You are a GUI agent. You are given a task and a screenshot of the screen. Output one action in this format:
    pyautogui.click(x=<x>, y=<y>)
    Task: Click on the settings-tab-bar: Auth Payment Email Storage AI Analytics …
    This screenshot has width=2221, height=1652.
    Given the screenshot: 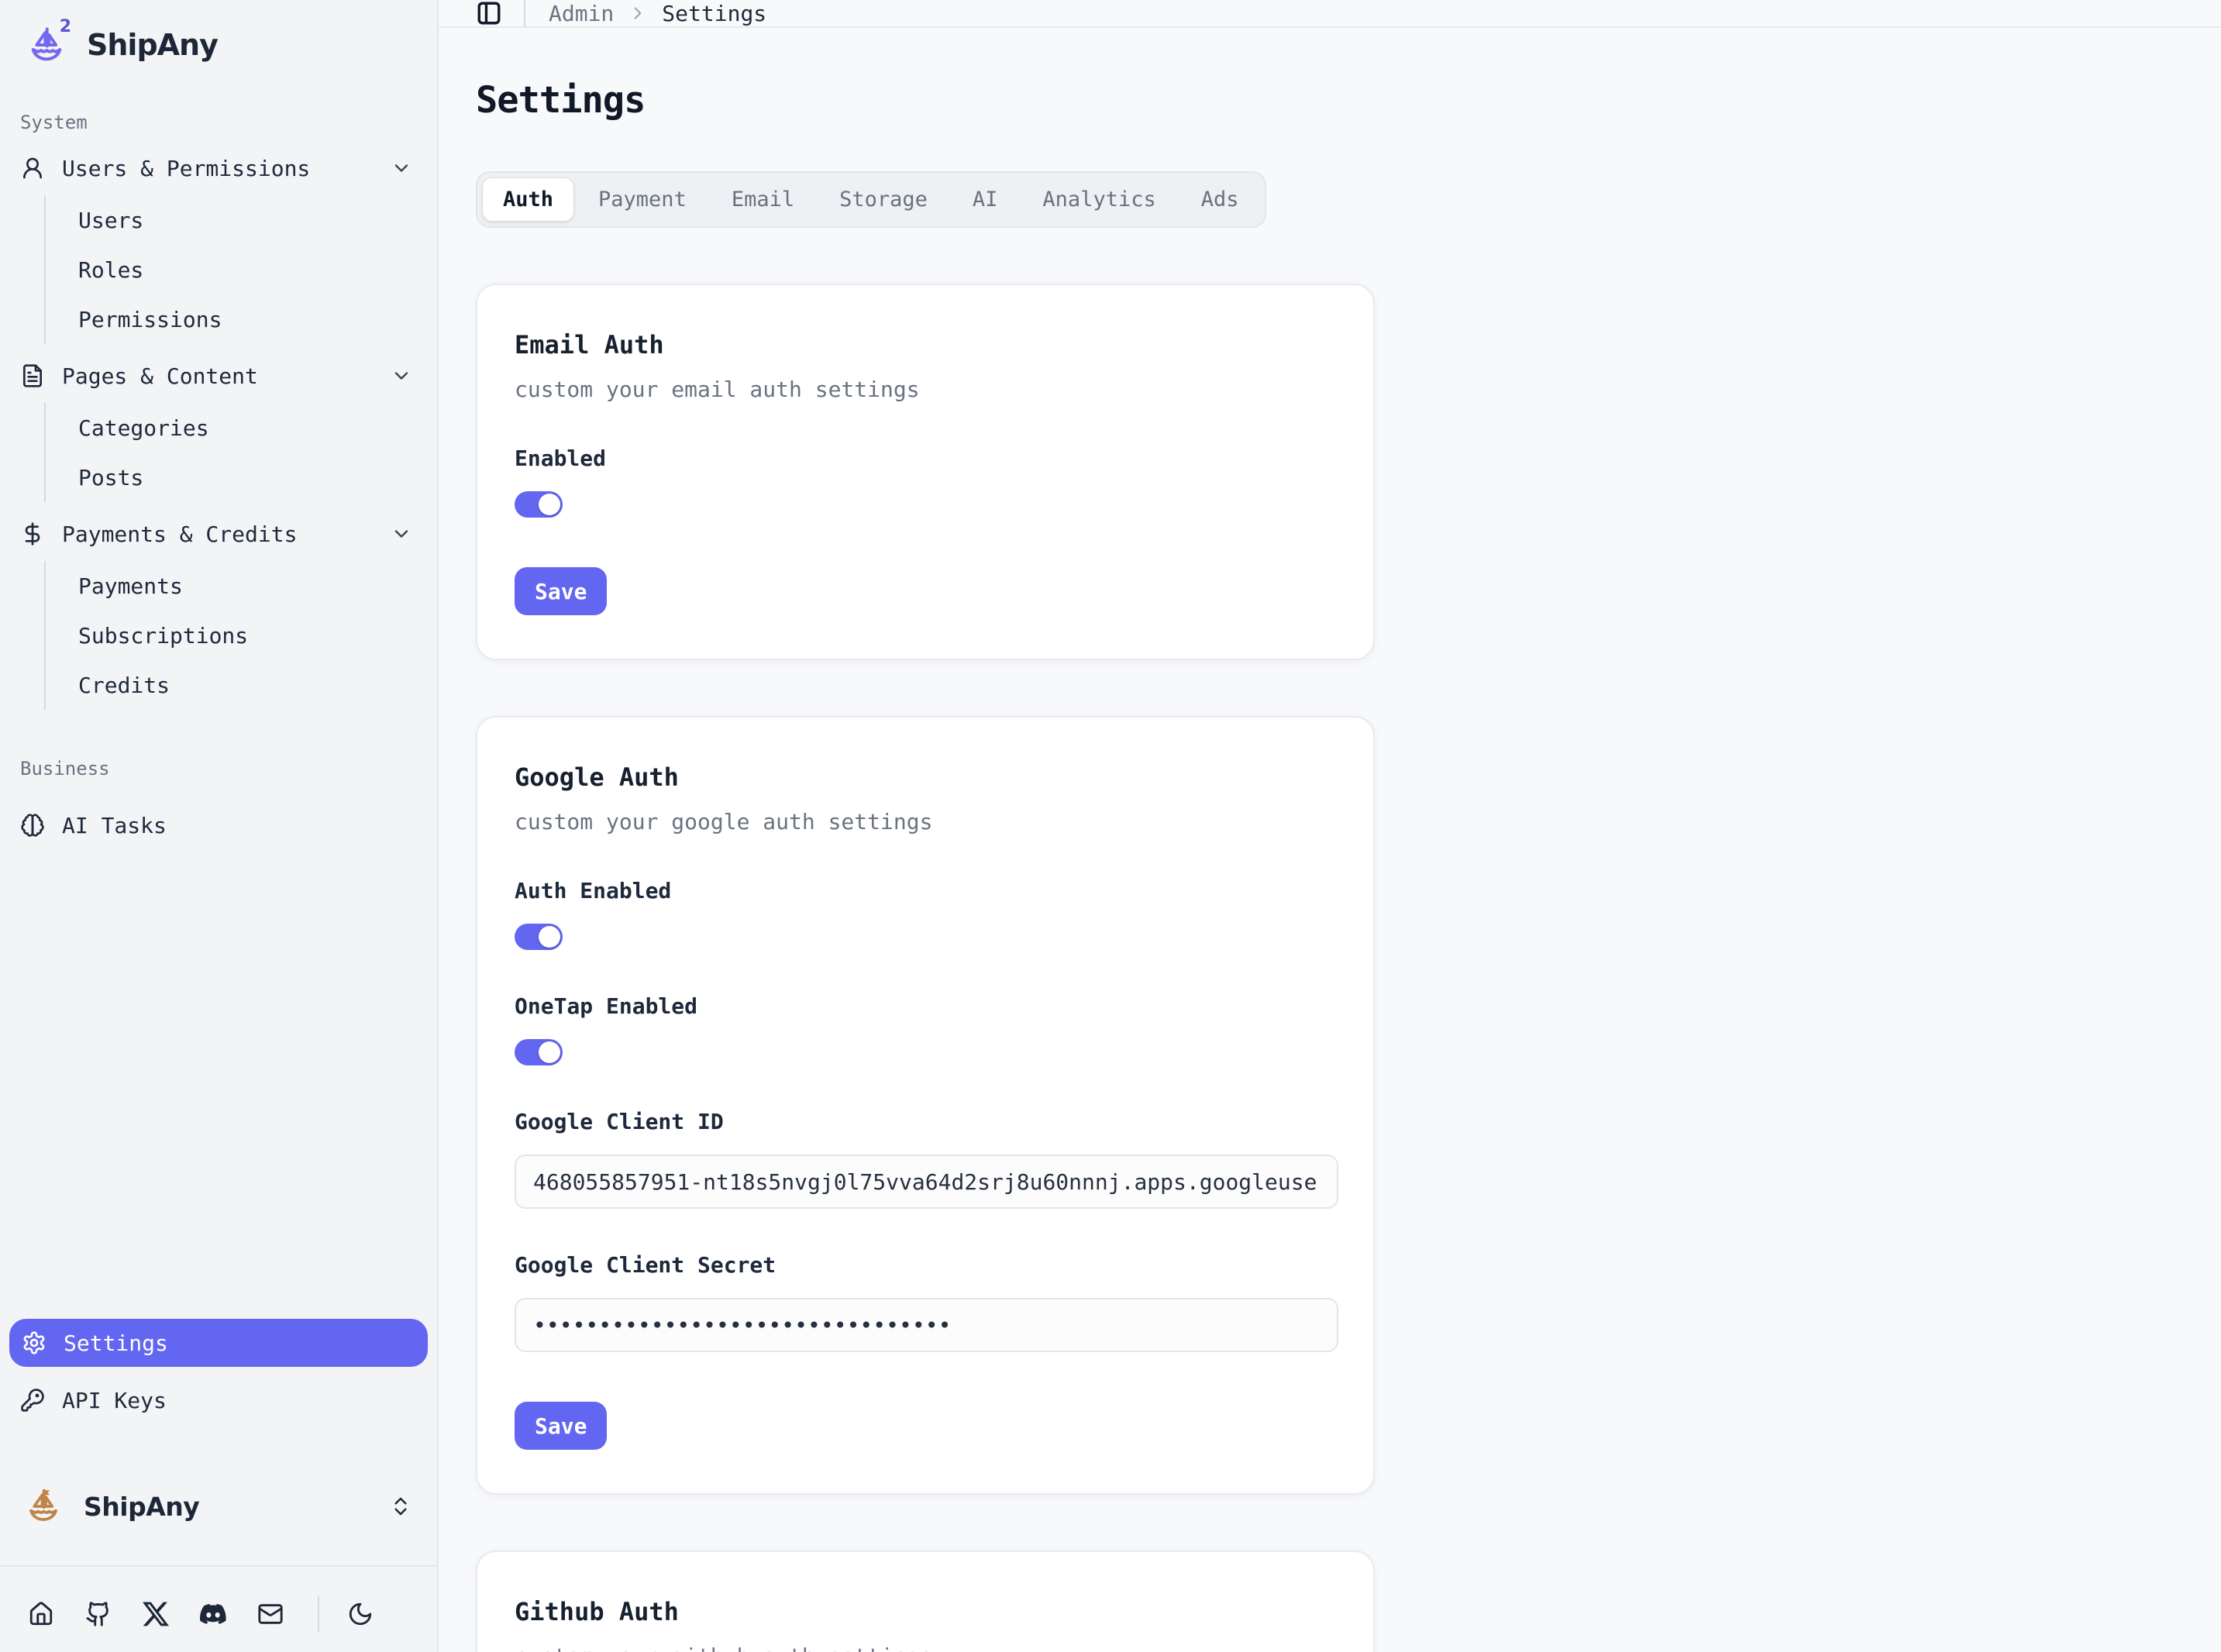 What is the action you would take?
    pyautogui.click(x=871, y=199)
    